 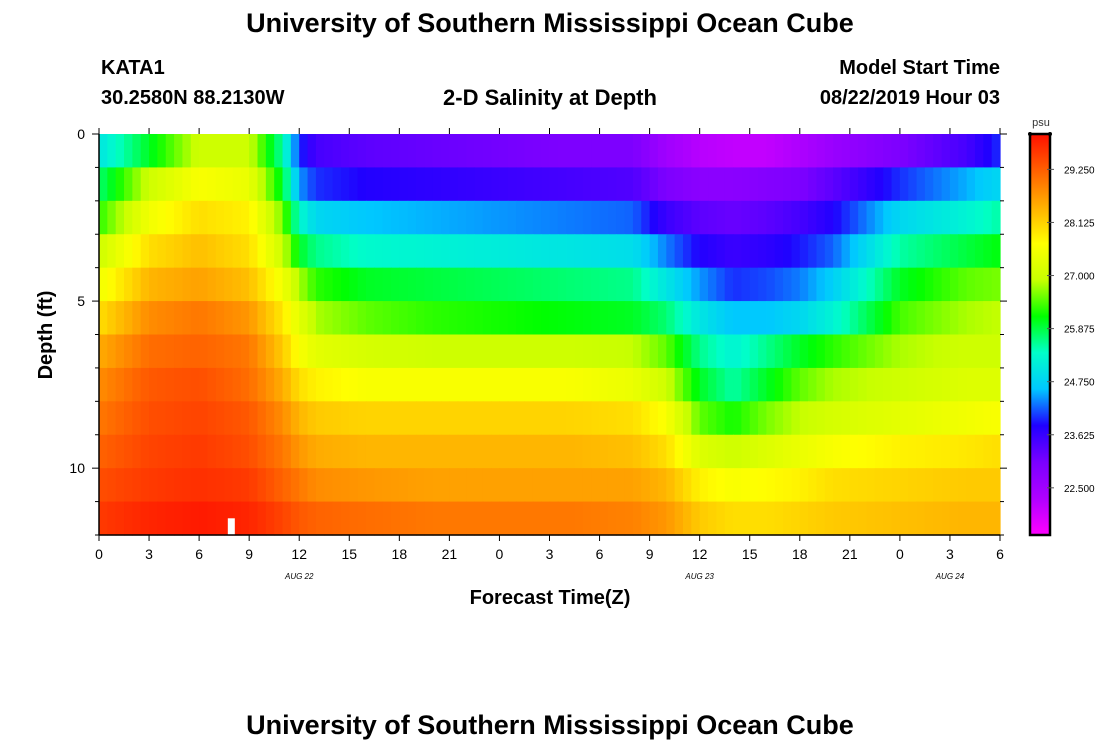 What do you see at coordinates (550, 97) in the screenshot?
I see `plot-title: 2-D Salinity at Depth` at bounding box center [550, 97].